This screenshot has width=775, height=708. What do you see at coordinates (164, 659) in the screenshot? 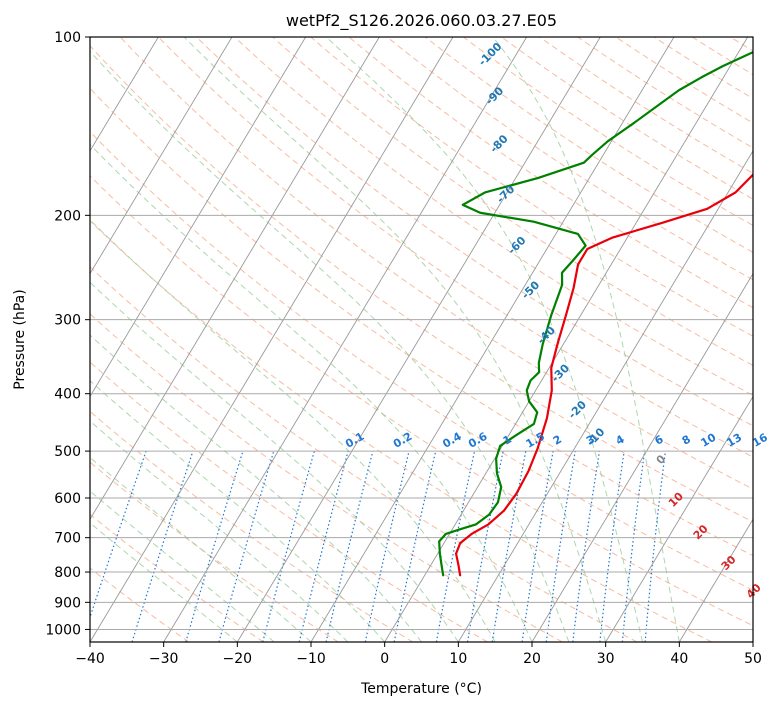
I see `x-tick-label: −30` at bounding box center [164, 659].